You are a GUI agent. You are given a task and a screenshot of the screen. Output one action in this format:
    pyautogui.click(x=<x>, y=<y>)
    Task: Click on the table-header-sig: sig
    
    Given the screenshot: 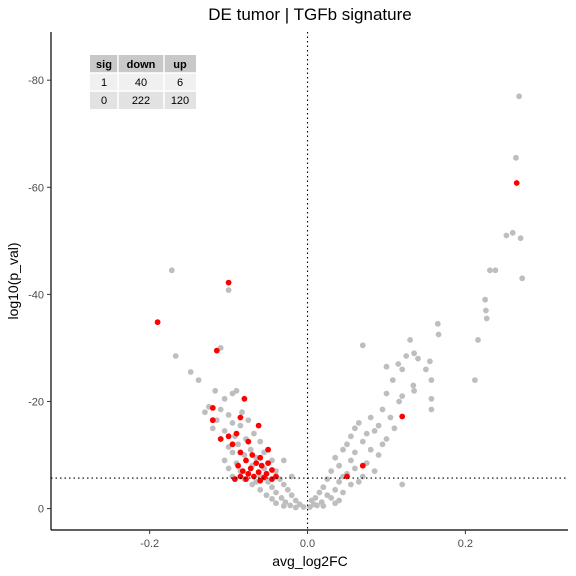 What is the action you would take?
    pyautogui.click(x=104, y=65)
    